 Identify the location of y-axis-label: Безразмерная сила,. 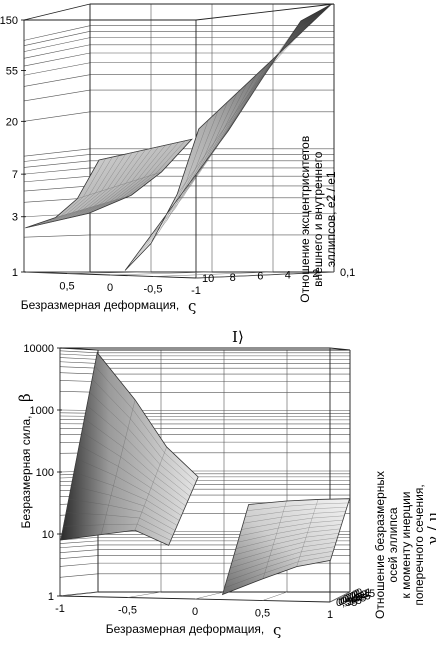
(26, 472).